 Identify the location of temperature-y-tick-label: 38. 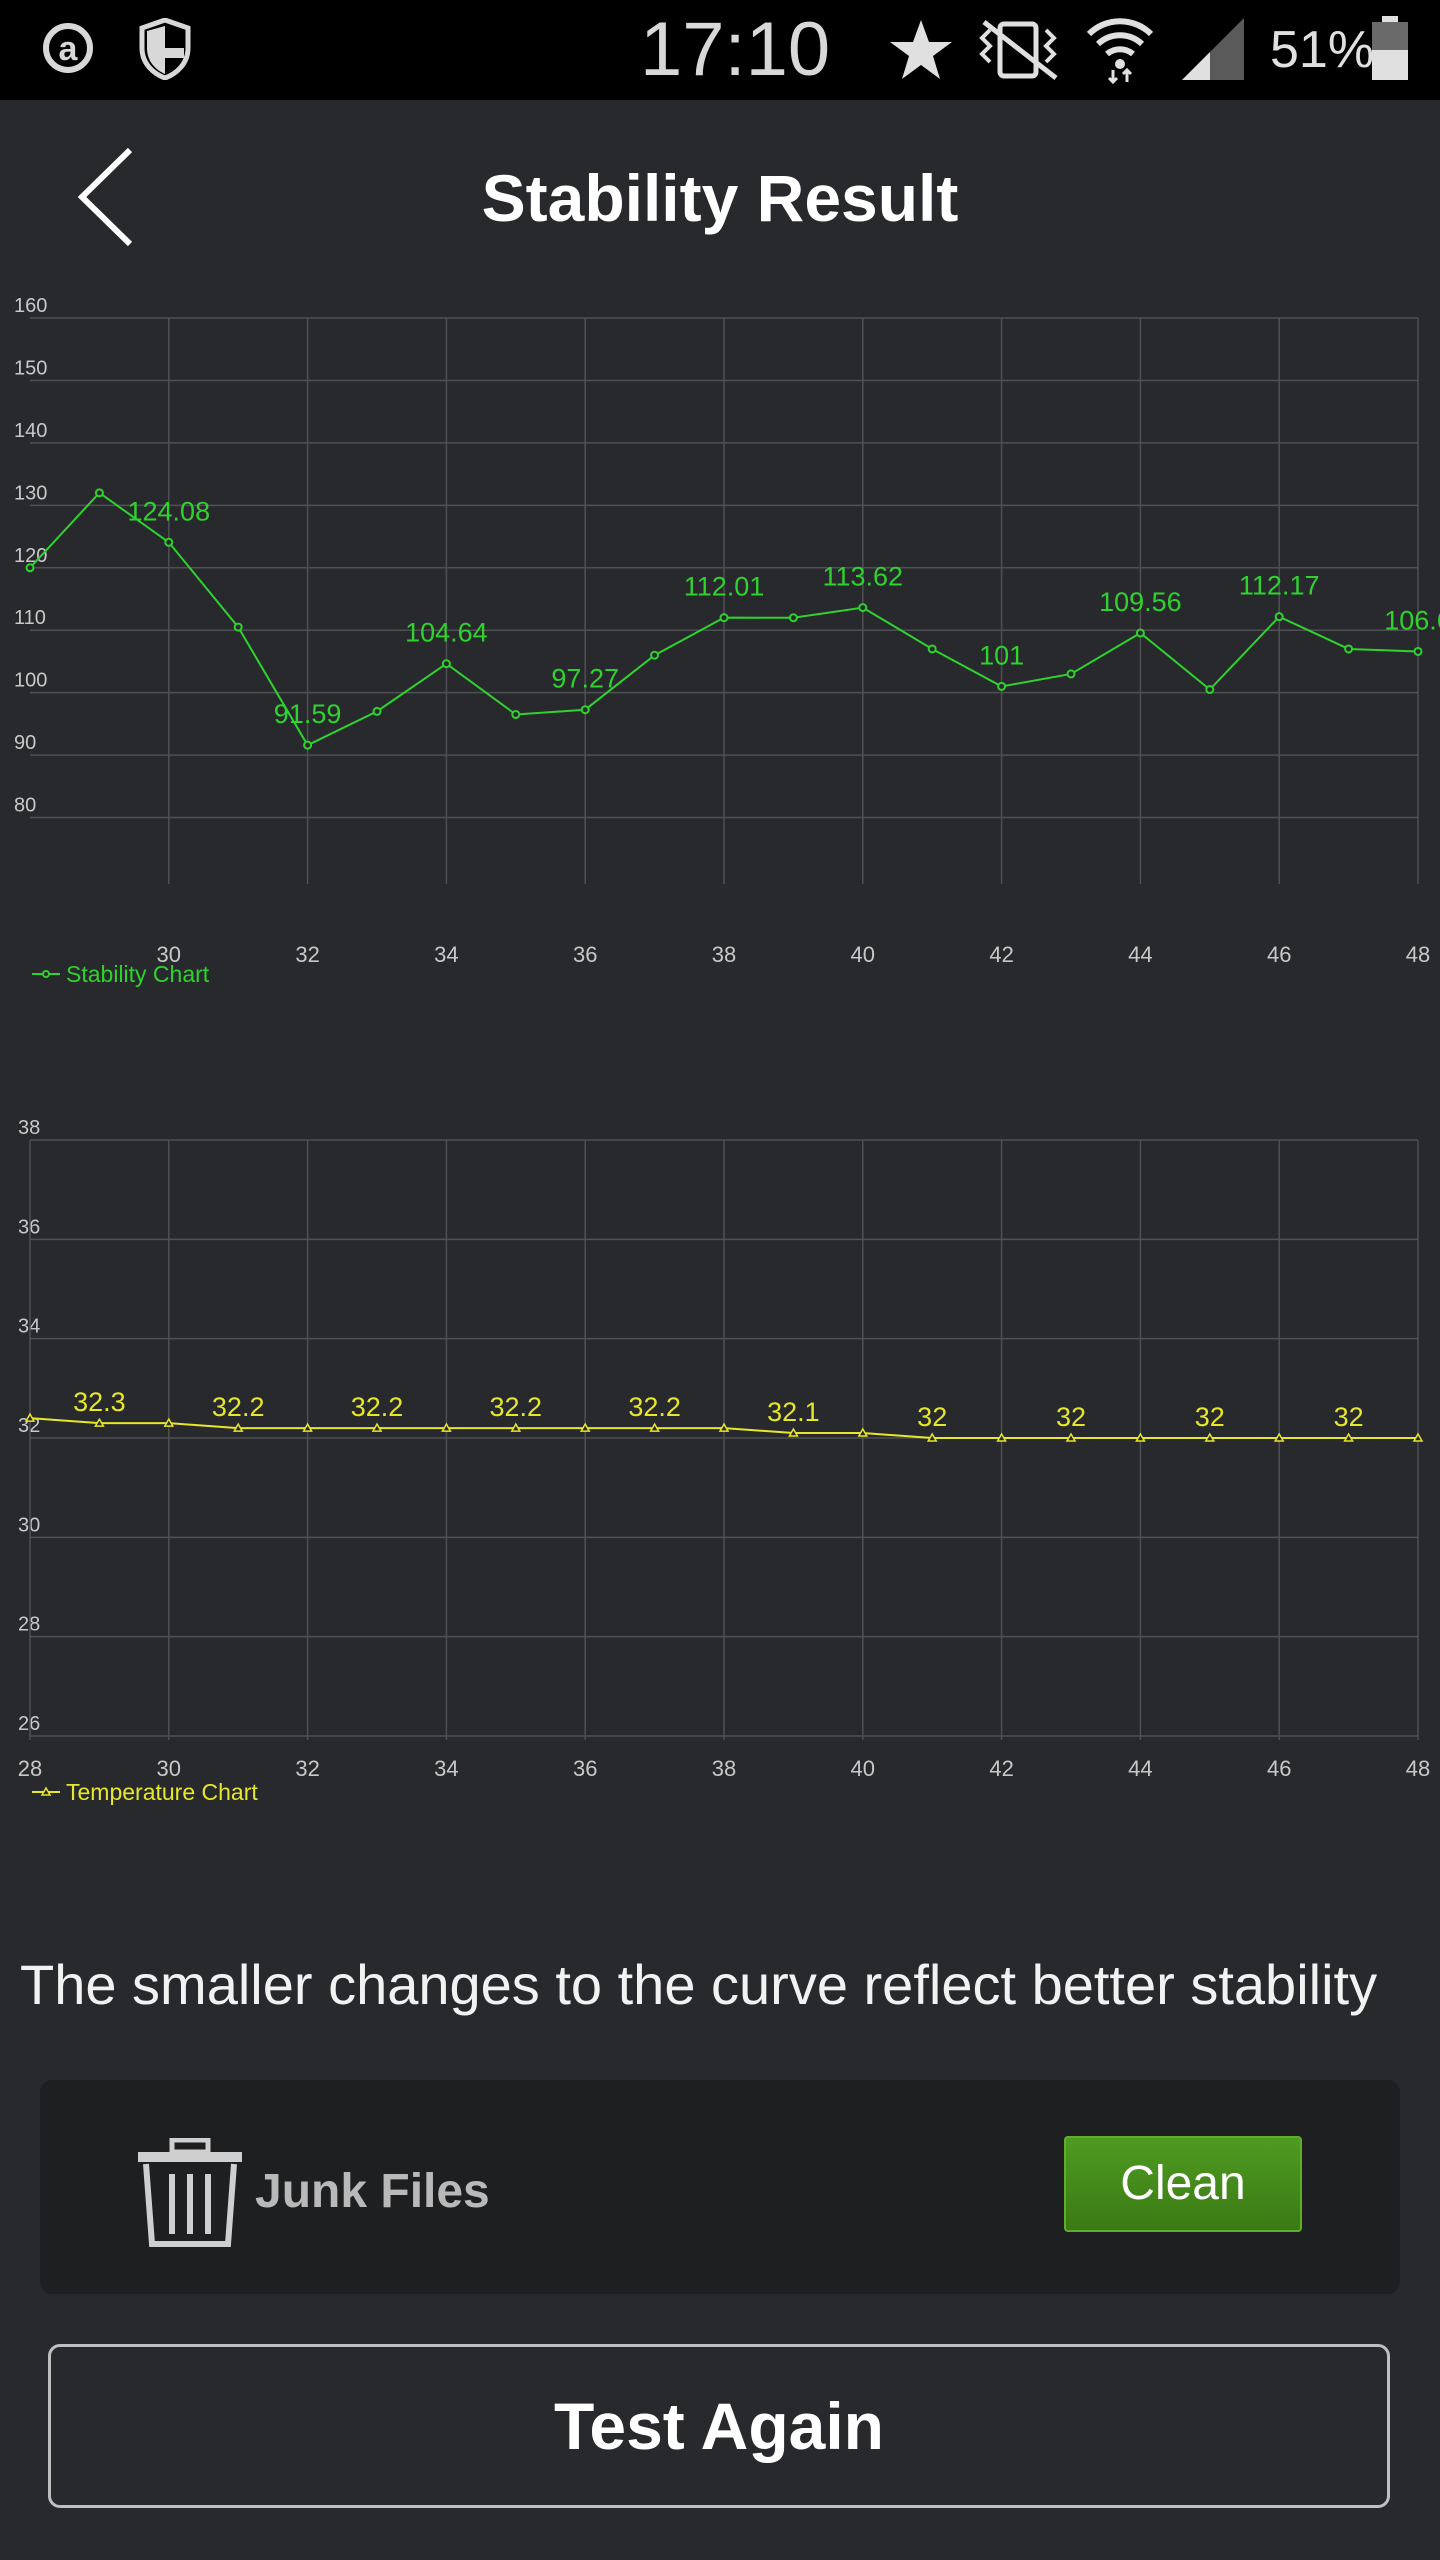
(29, 1128).